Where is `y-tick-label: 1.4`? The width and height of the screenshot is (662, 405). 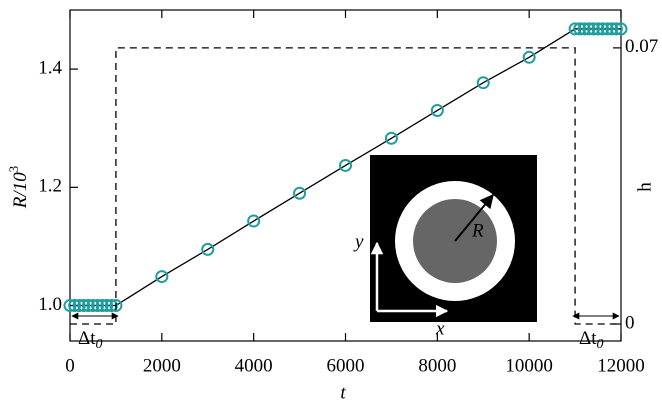
y-tick-label: 1.4 is located at coordinates (50, 67).